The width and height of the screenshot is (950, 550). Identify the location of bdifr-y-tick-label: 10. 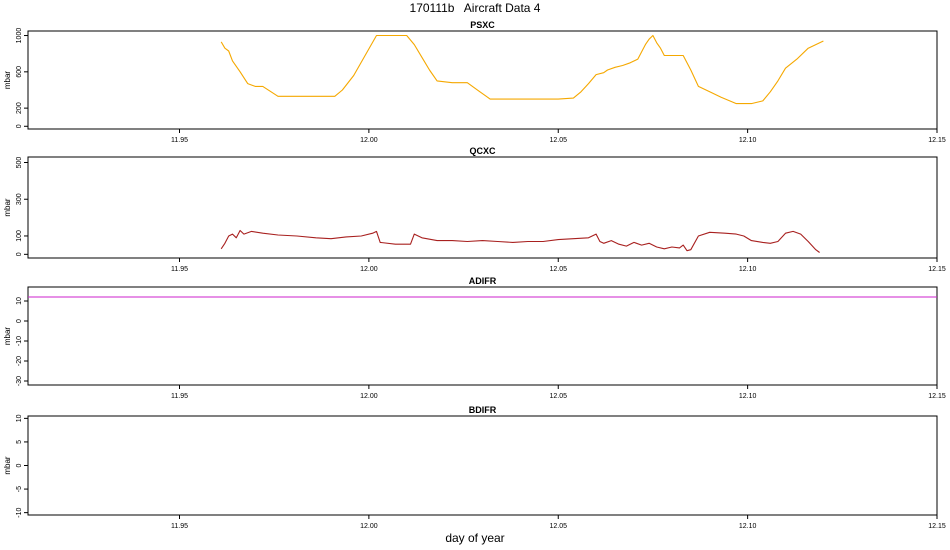
(19, 418).